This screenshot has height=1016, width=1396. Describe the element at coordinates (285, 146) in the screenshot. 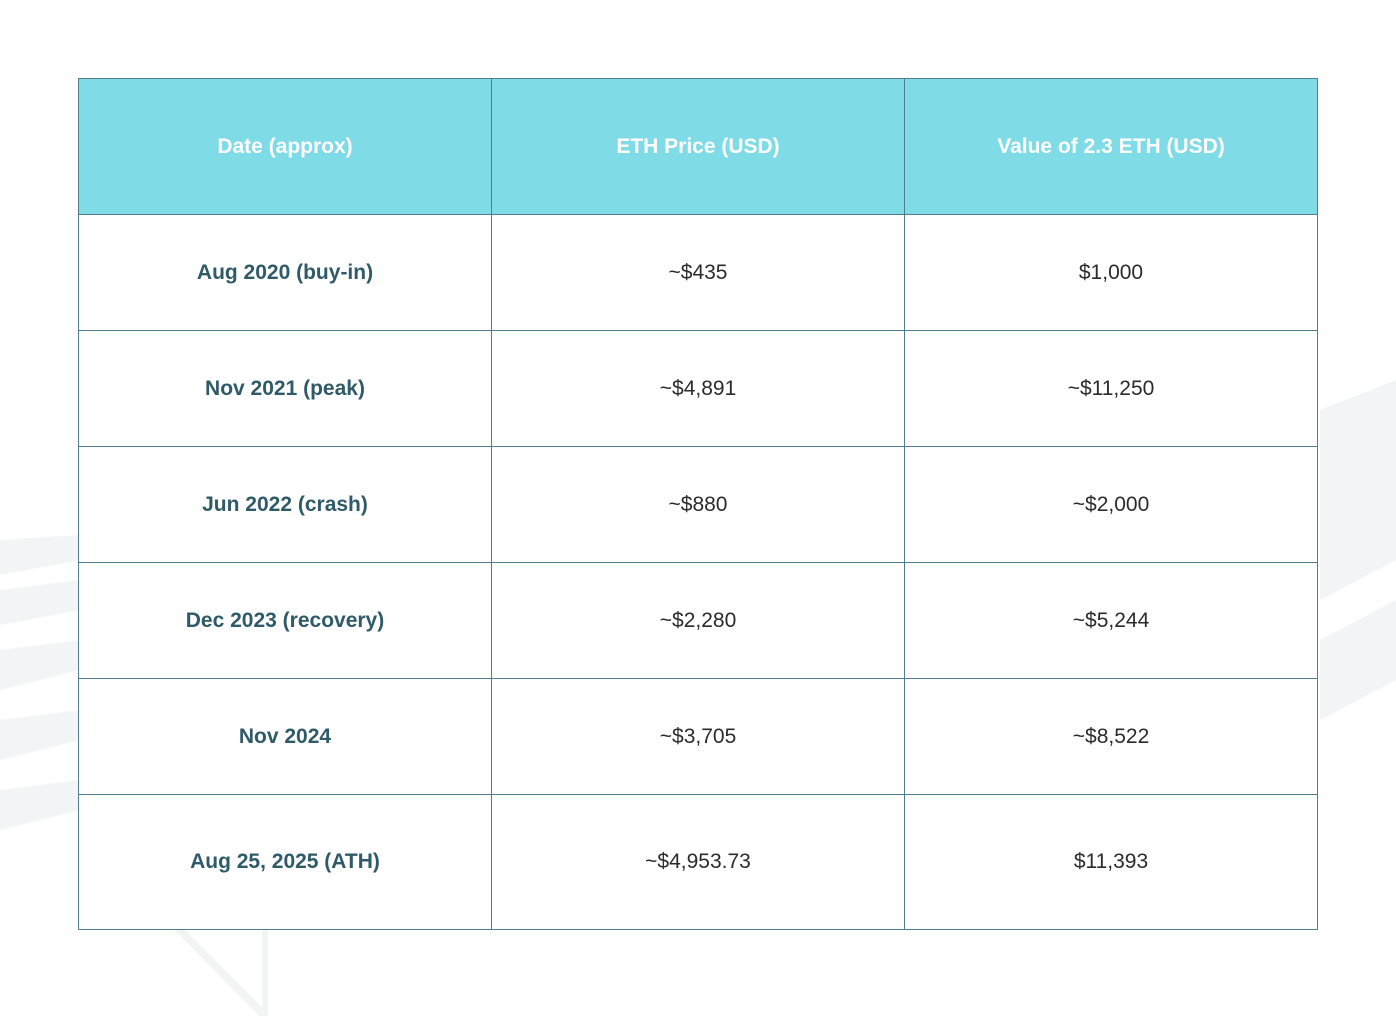

I see `header-date: Date (approx)` at that location.